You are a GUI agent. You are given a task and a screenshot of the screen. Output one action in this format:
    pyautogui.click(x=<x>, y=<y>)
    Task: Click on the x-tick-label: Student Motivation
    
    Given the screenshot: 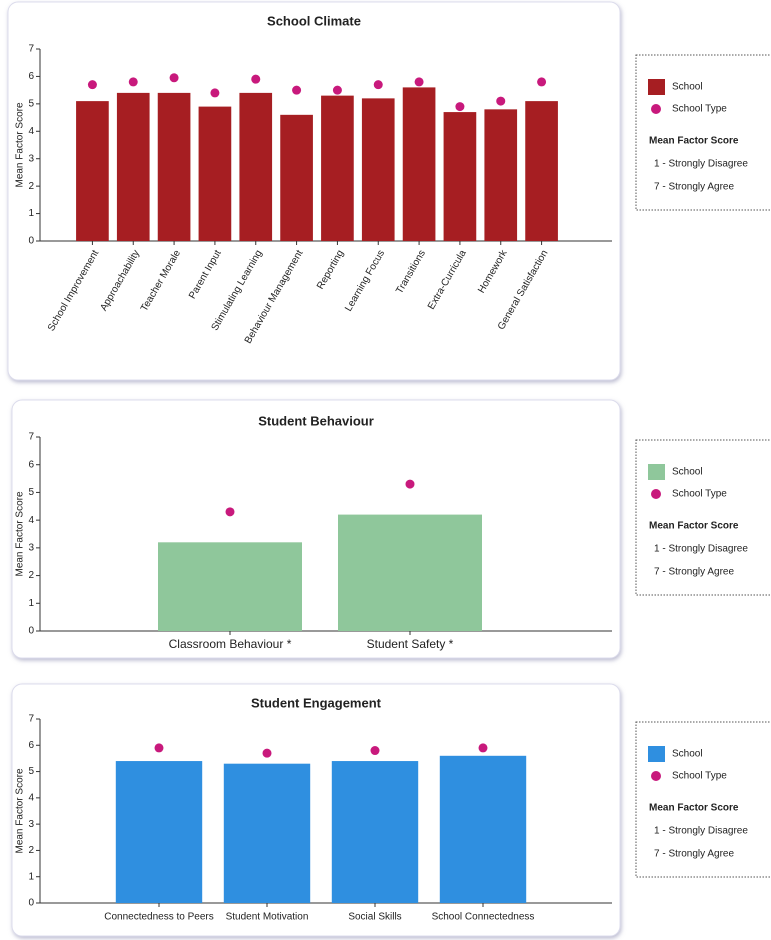 What is the action you would take?
    pyautogui.click(x=267, y=917)
    